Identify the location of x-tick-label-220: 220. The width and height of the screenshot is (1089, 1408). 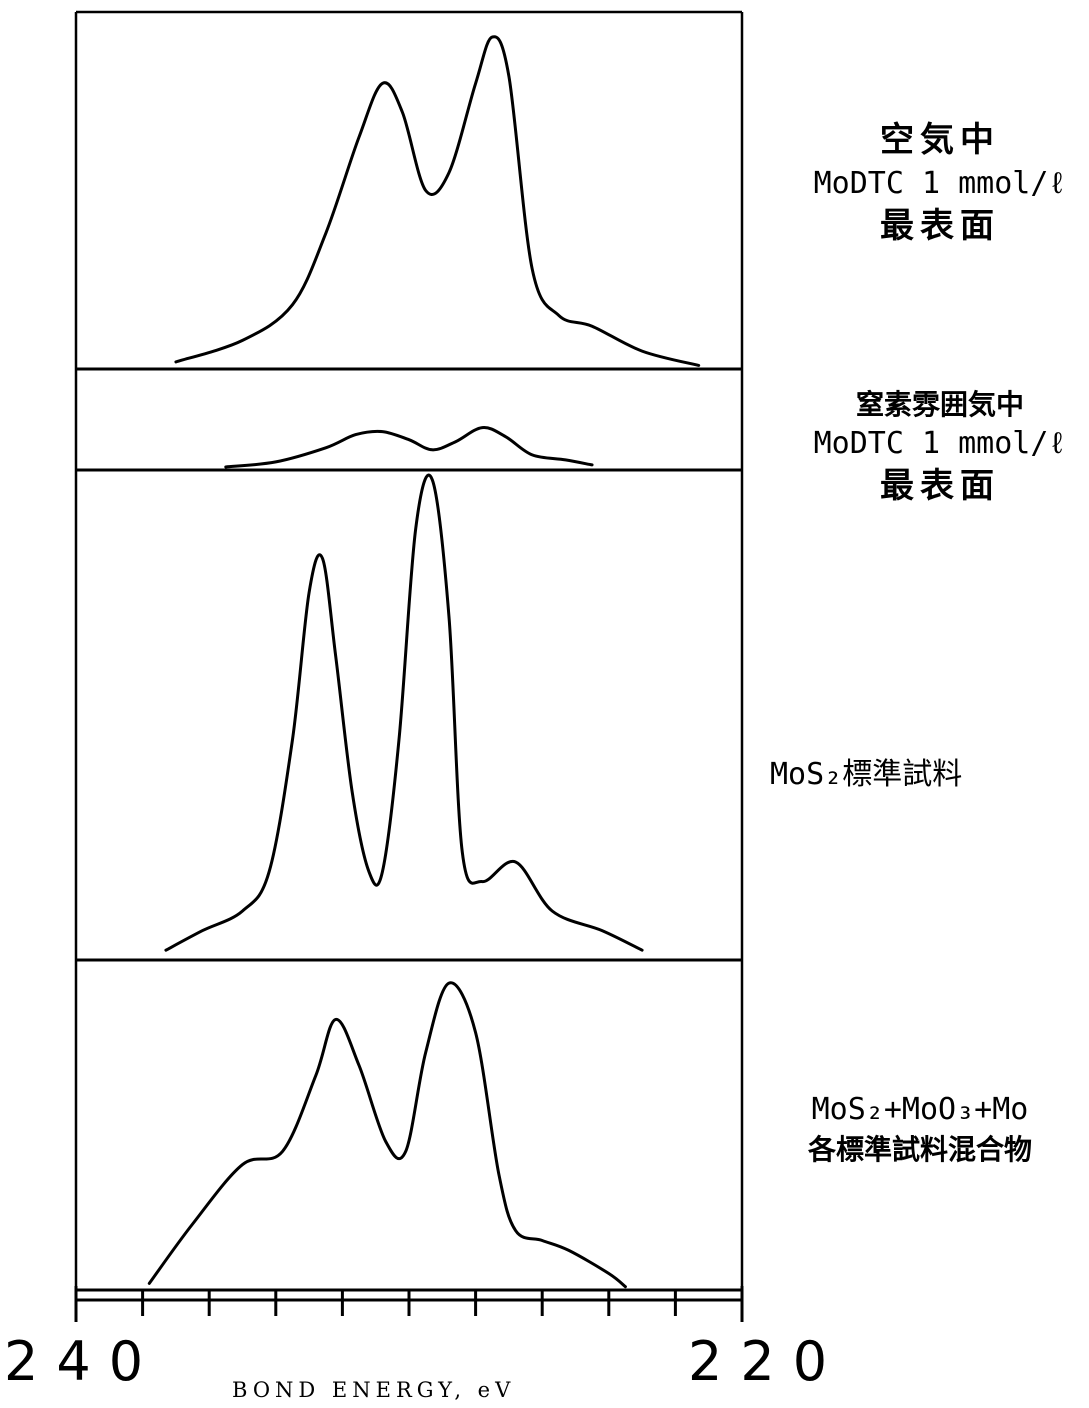
(767, 1361).